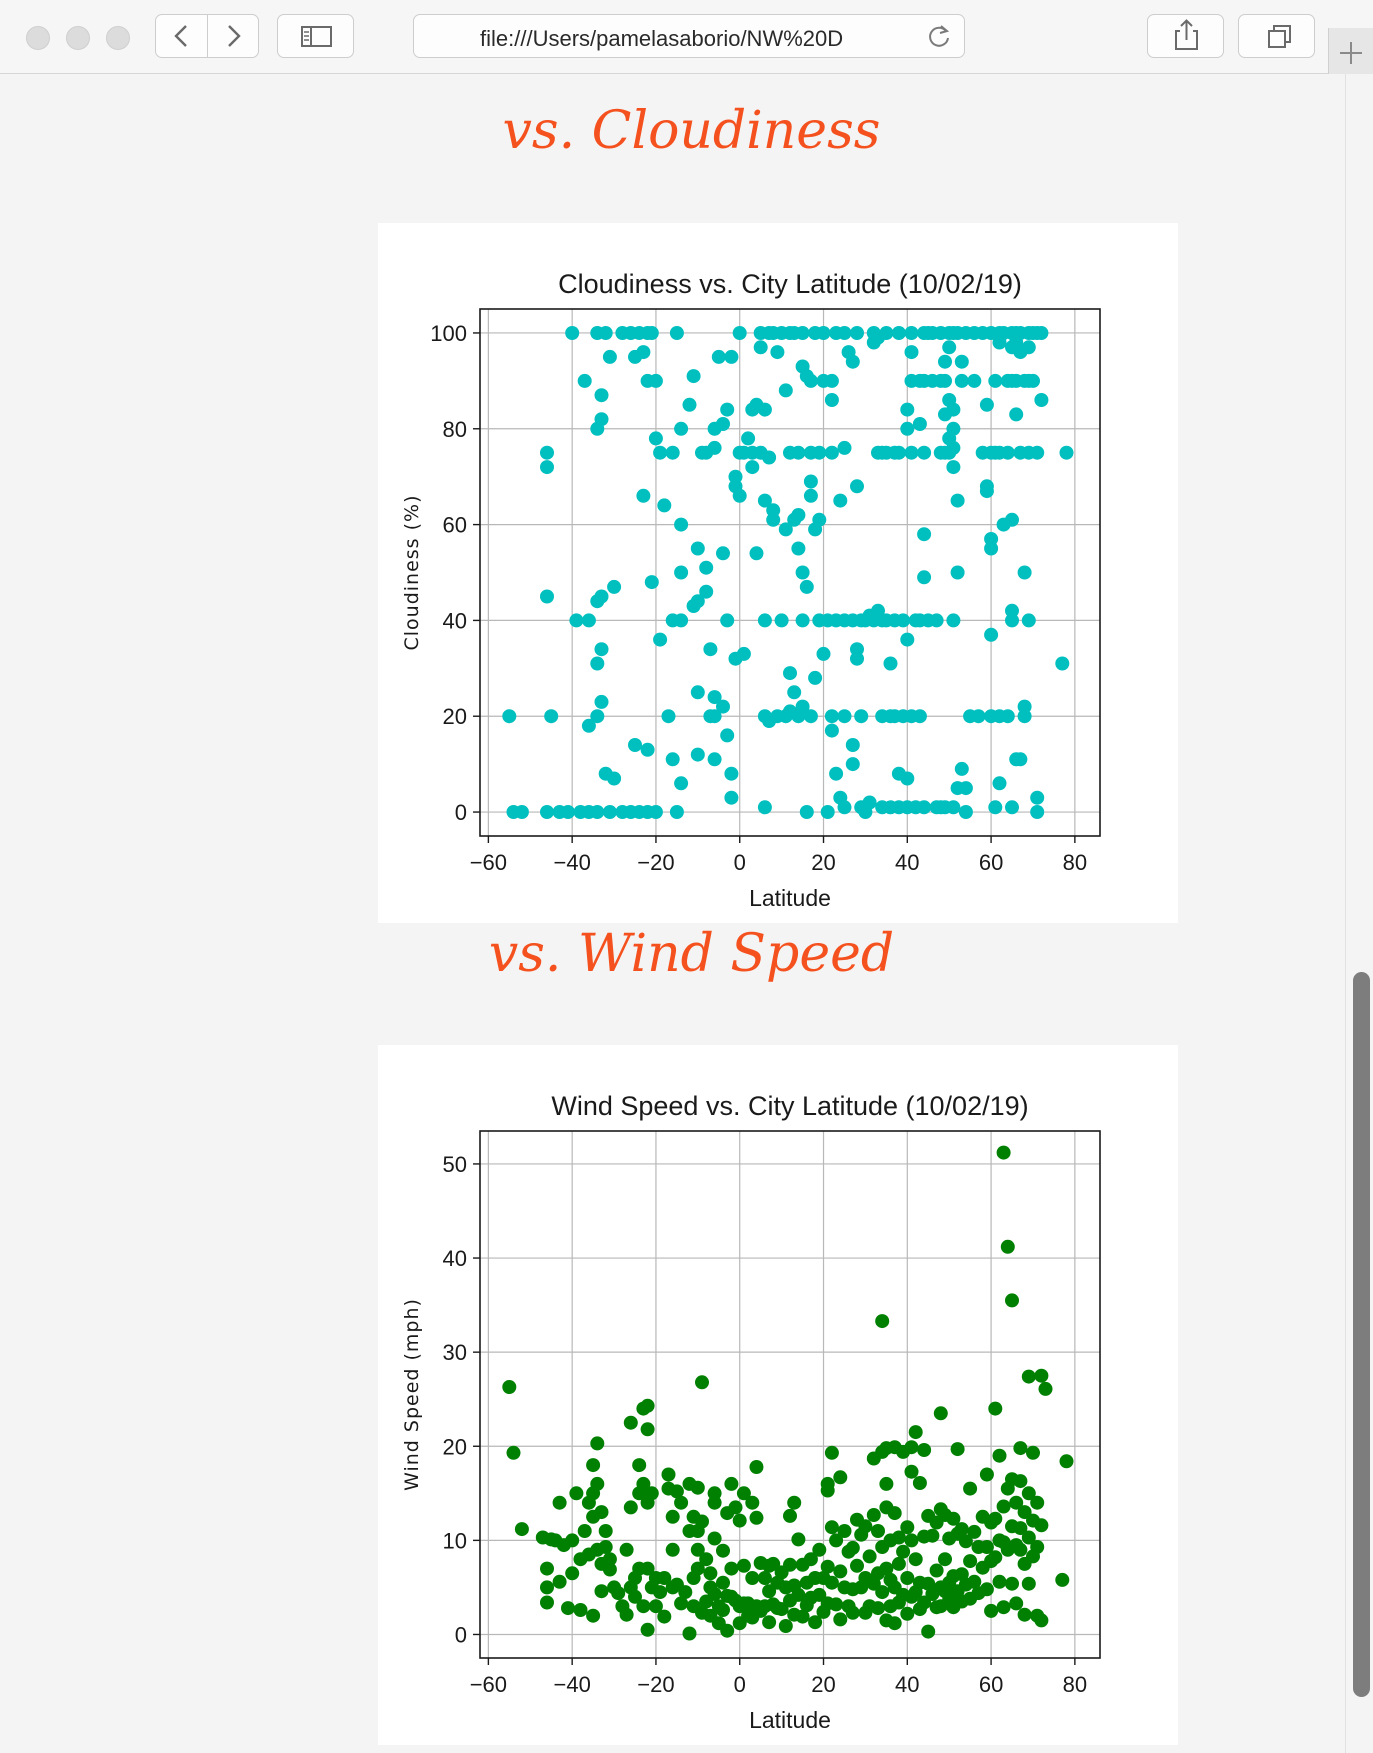  I want to click on new-tab-button, so click(1350, 51).